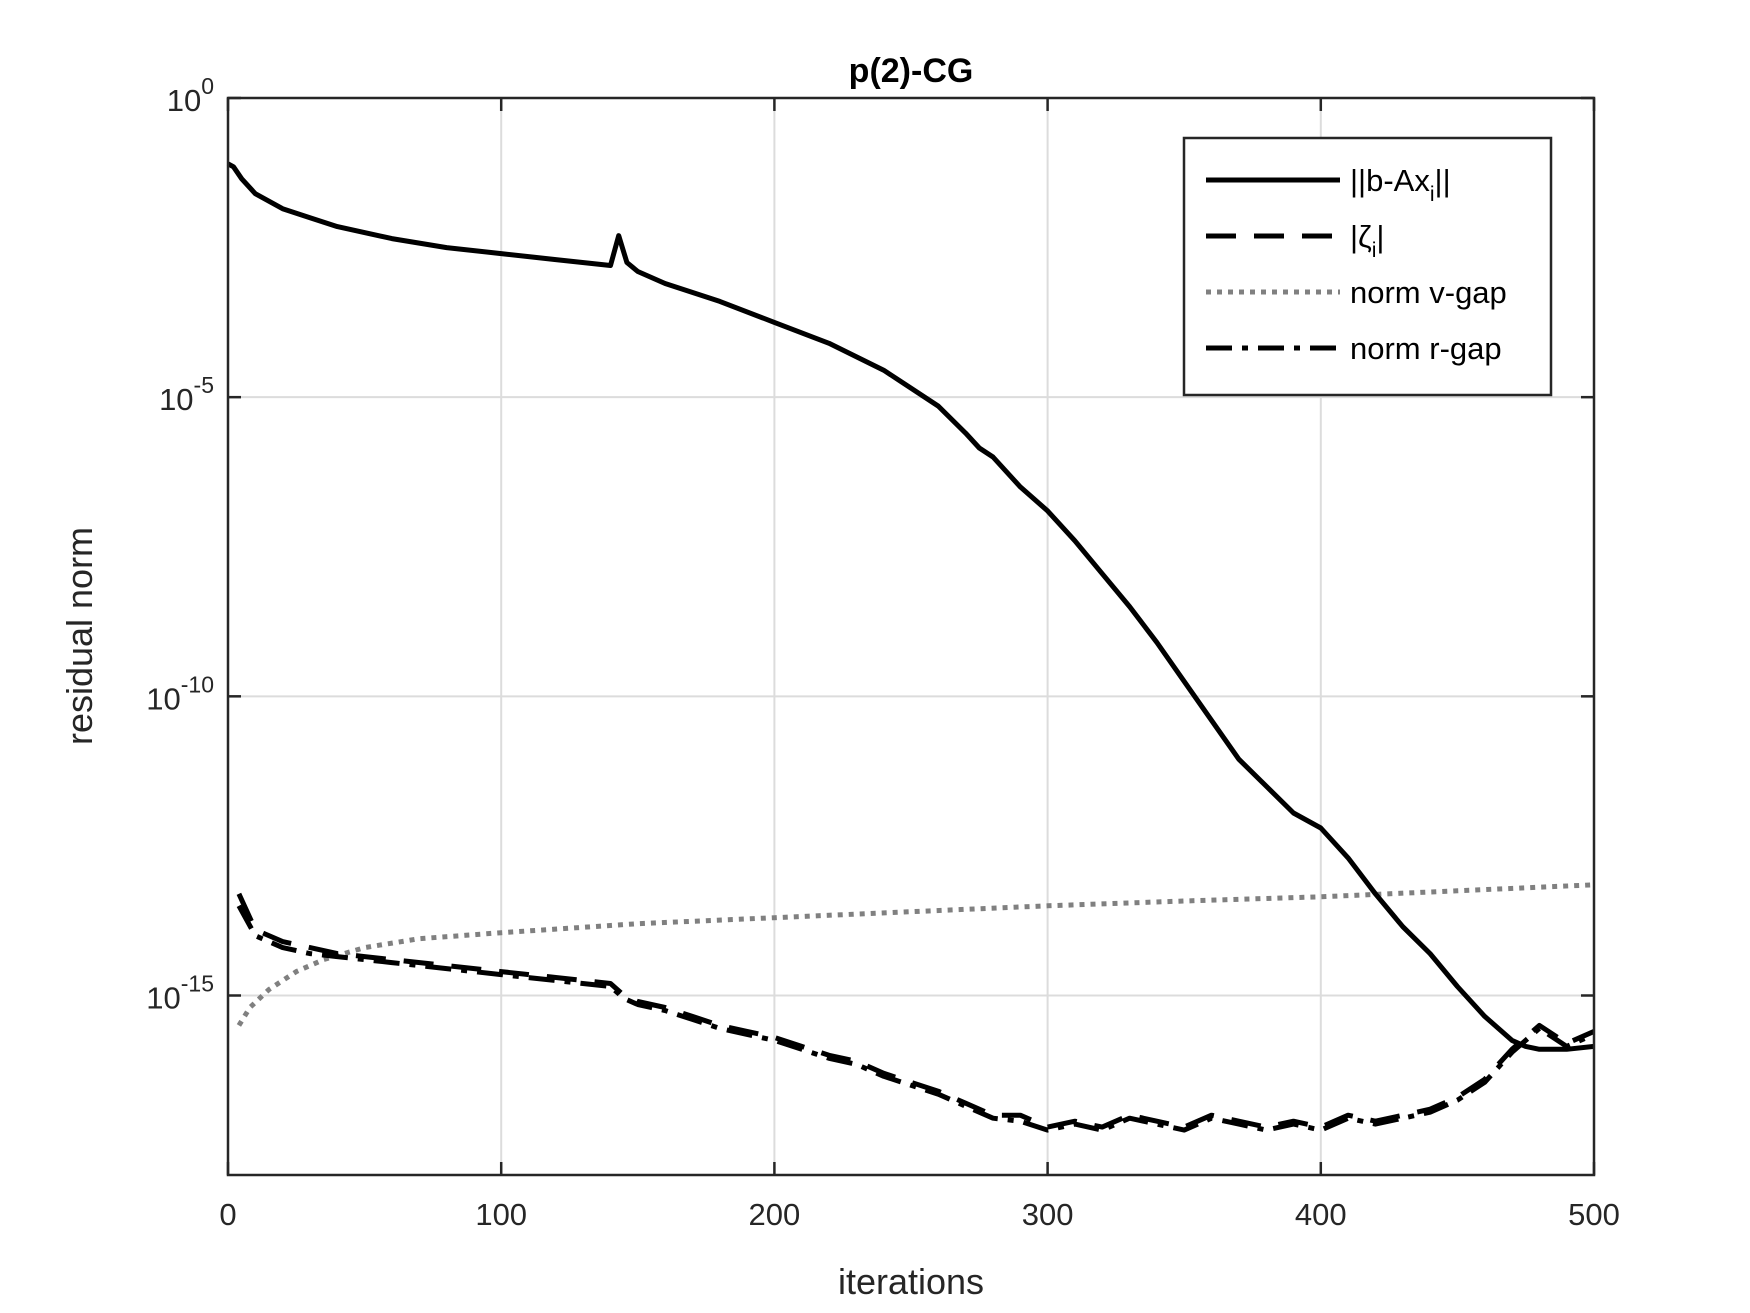 The height and width of the screenshot is (1313, 1750). I want to click on x-tick-label: 200, so click(775, 1214).